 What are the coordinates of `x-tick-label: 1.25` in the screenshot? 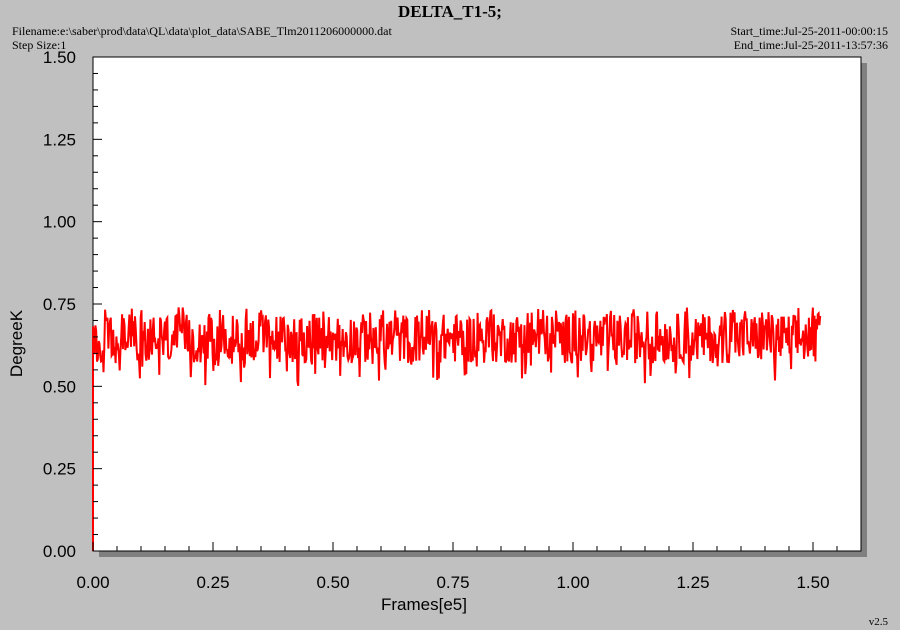 It's located at (692, 582).